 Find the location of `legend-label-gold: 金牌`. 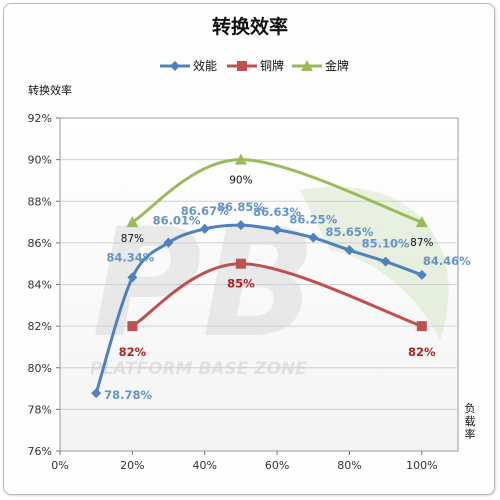

legend-label-gold: 金牌 is located at coordinates (337, 65).